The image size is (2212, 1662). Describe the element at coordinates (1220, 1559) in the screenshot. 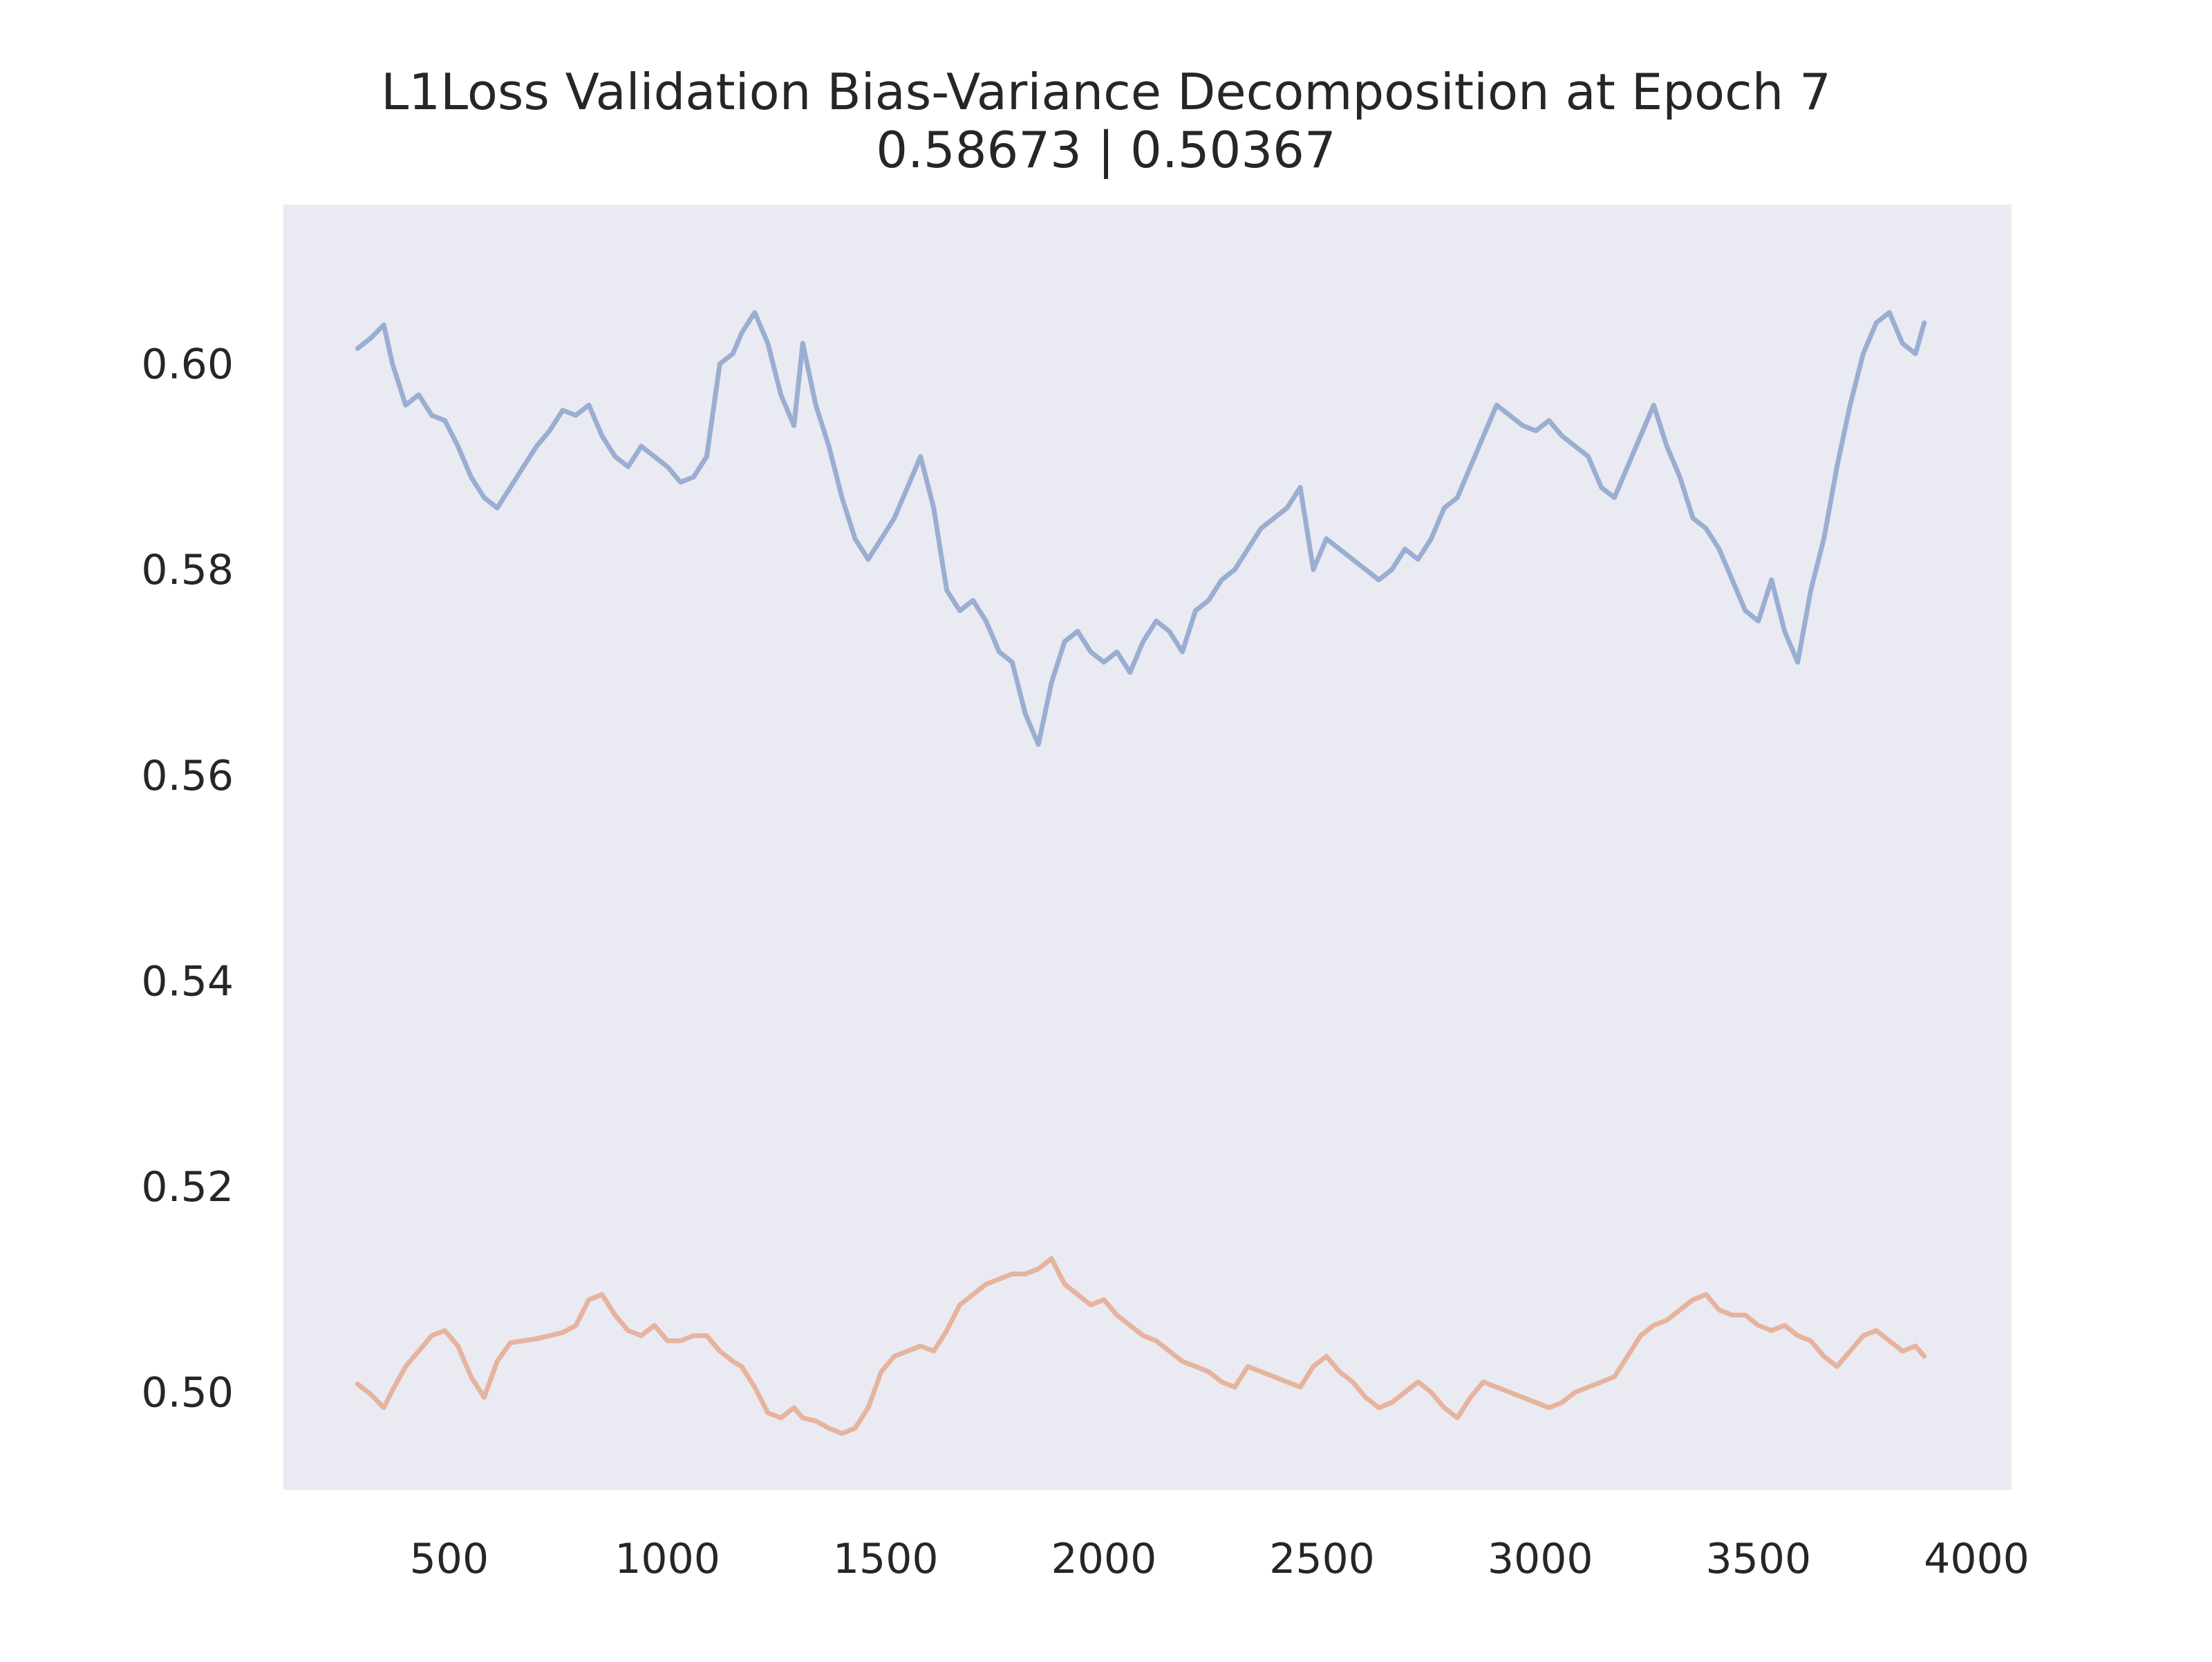

I see `x-axis-ticks: 500 1000 1500 2000 2500 3000 3500 4000` at that location.